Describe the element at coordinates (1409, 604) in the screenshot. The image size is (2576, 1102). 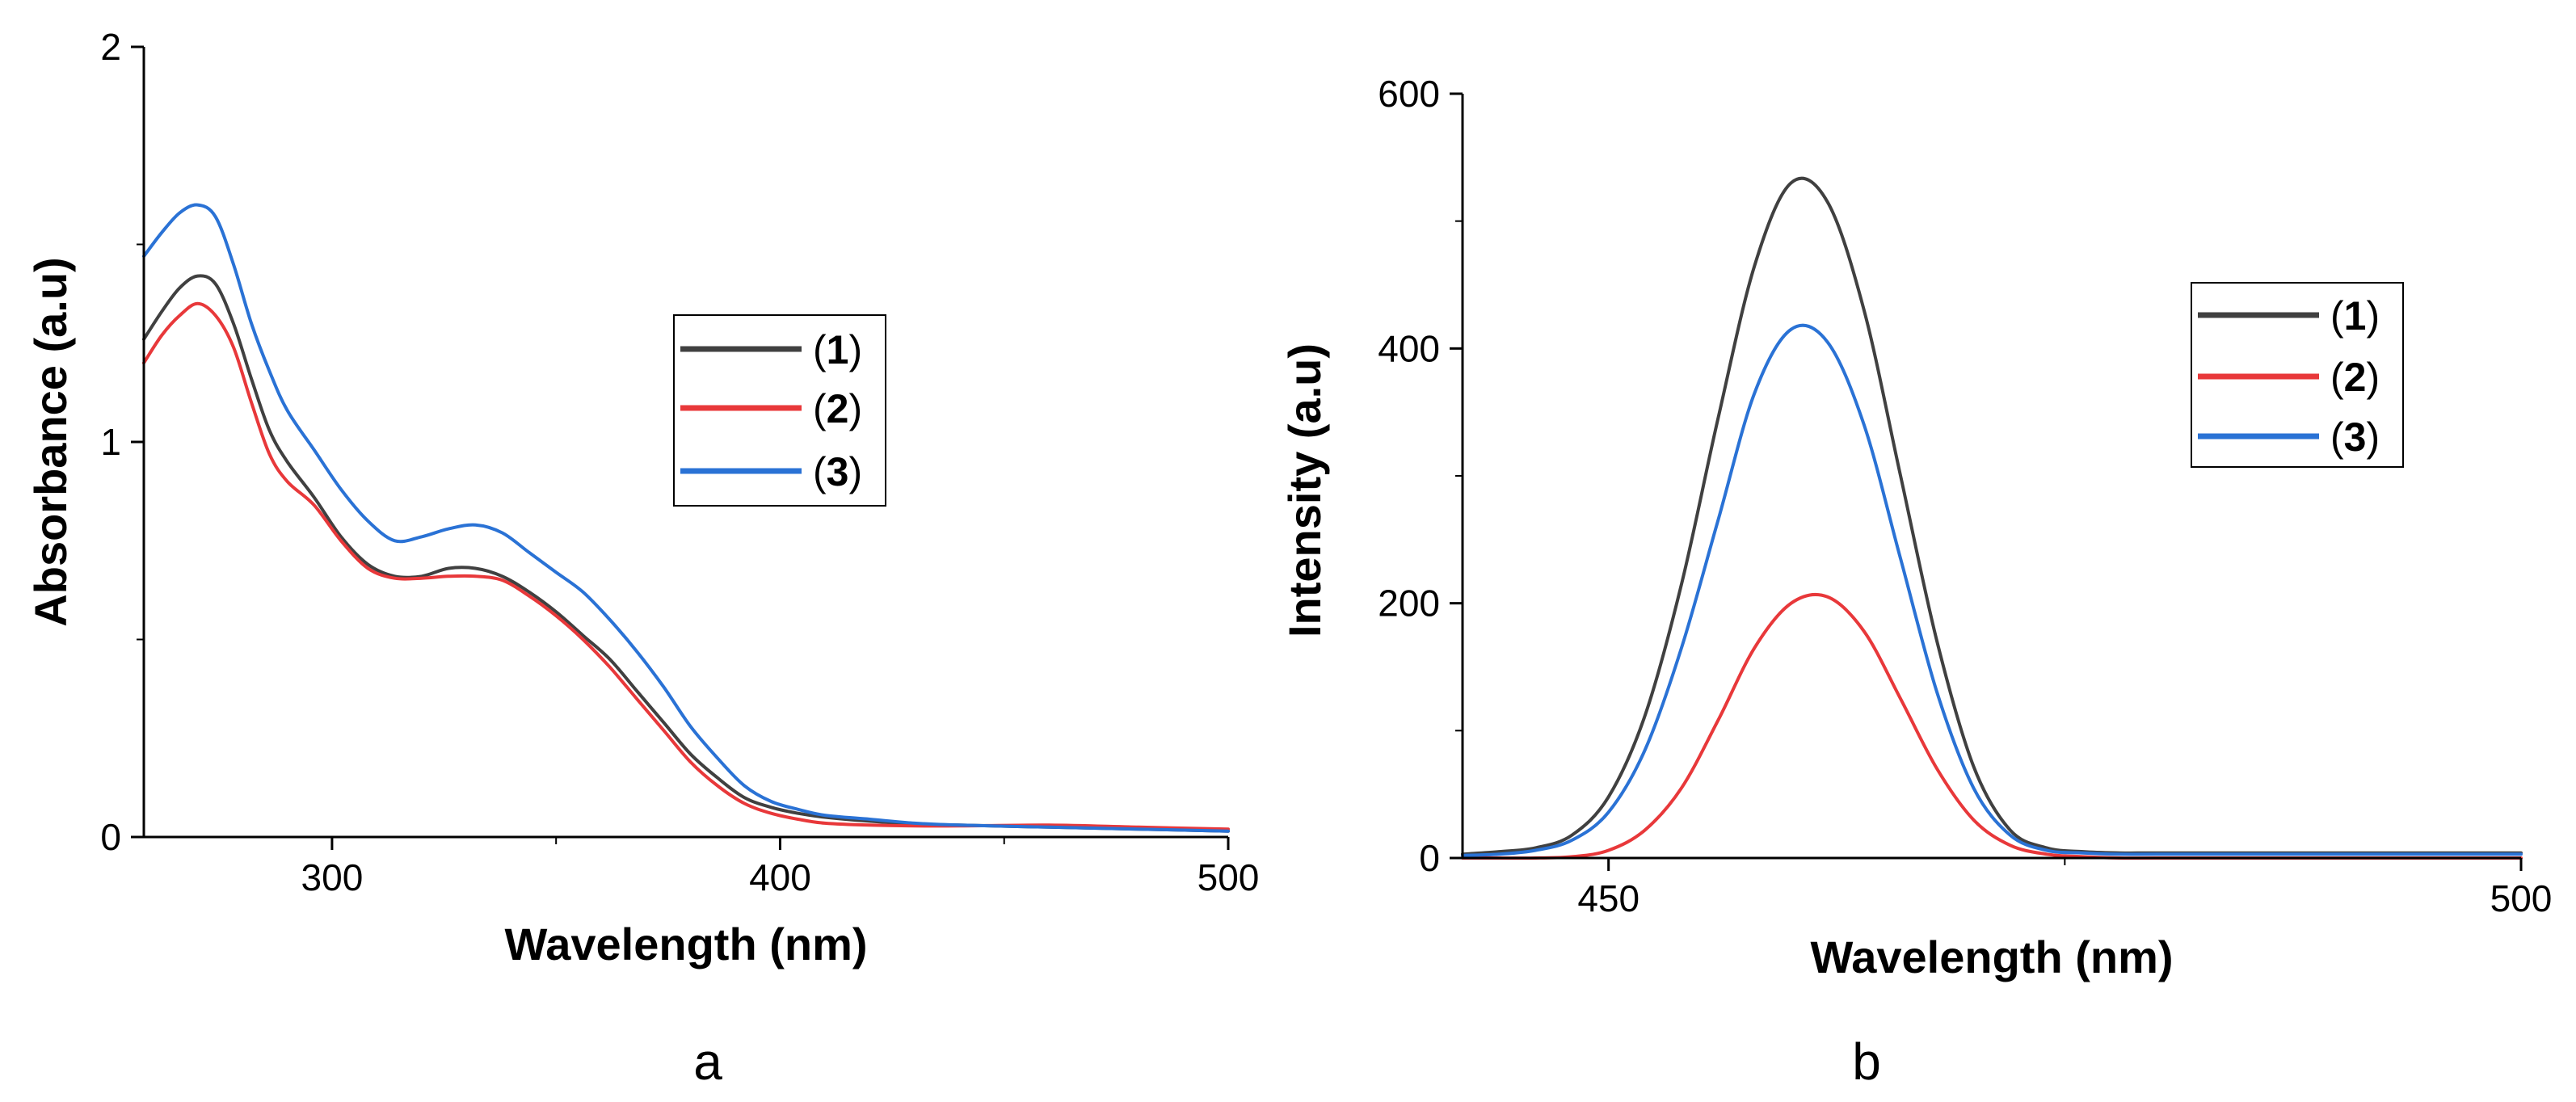
I see `chart-b-y-tick-label: 200` at that location.